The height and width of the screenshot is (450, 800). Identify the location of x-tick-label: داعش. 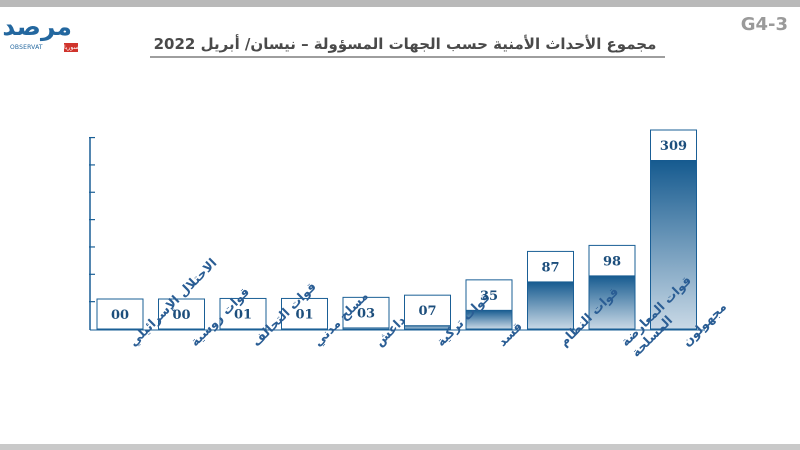
(390, 330).